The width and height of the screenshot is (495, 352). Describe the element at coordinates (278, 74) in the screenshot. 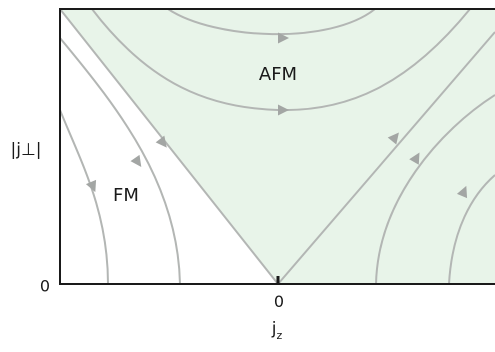

I see `afm-region-label: AFM` at that location.